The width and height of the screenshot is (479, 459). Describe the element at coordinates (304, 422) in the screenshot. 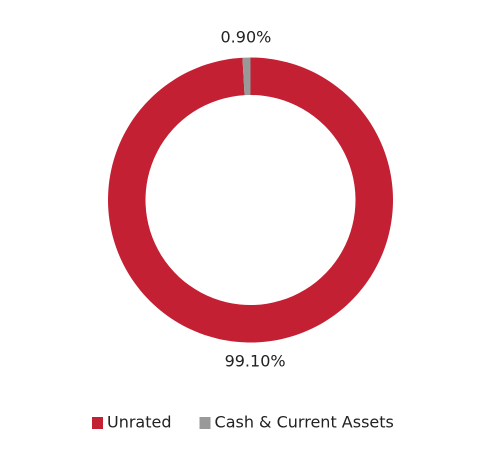

I see `legend-label: Cash & Current Assets` at that location.